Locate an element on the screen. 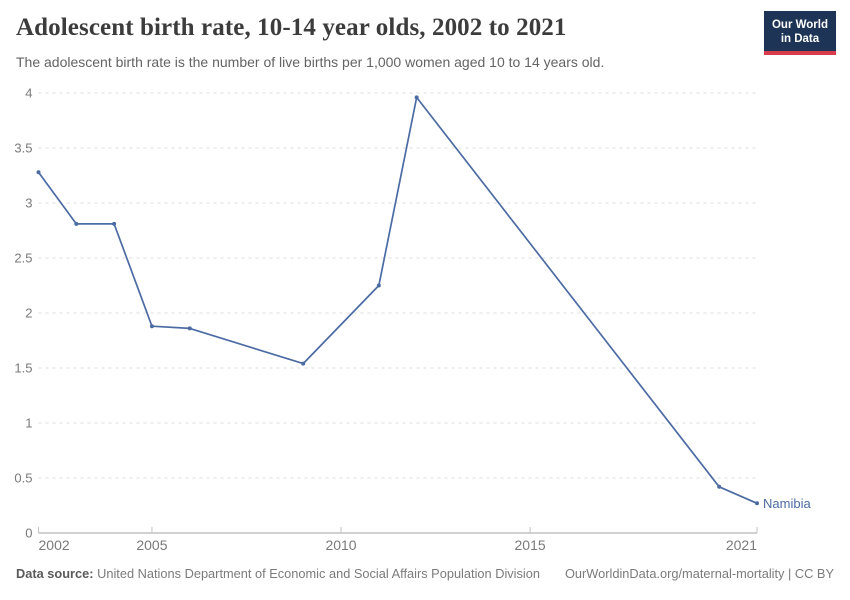 The image size is (850, 600). y-axis-tick-label: 0 is located at coordinates (28, 533).